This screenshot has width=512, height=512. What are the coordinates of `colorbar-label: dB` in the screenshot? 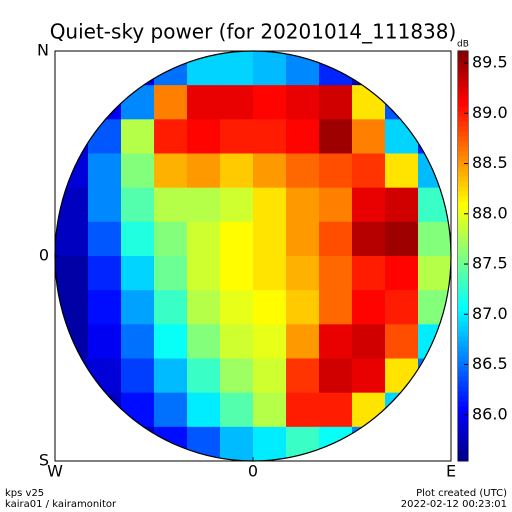 It's located at (463, 45).